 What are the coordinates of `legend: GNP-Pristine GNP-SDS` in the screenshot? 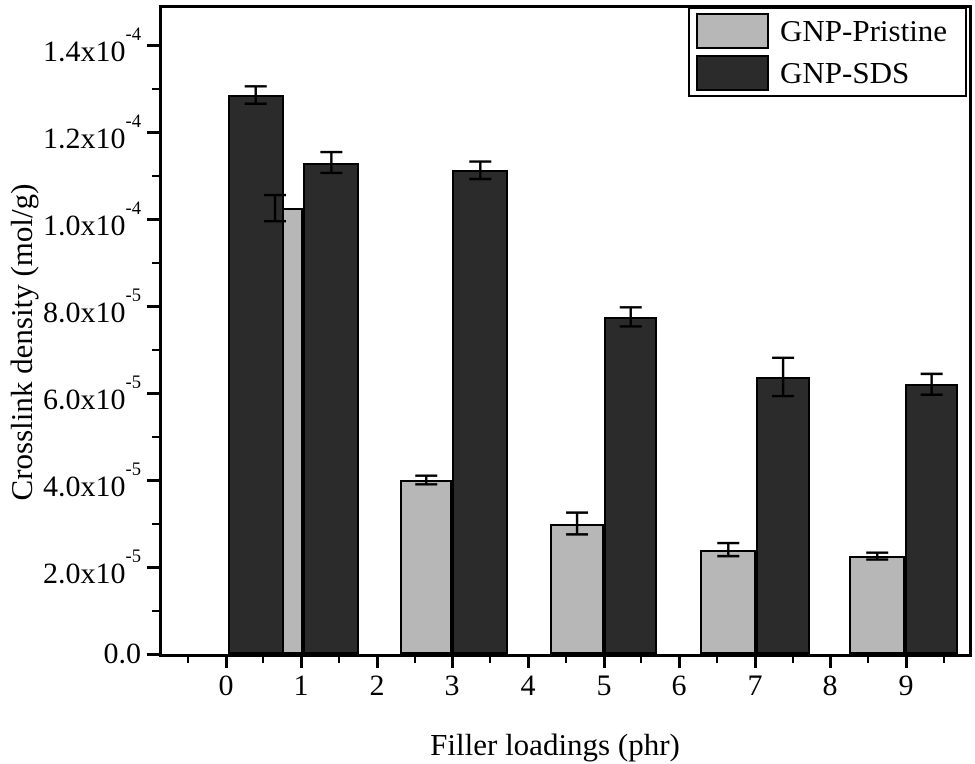 It's located at (827, 52).